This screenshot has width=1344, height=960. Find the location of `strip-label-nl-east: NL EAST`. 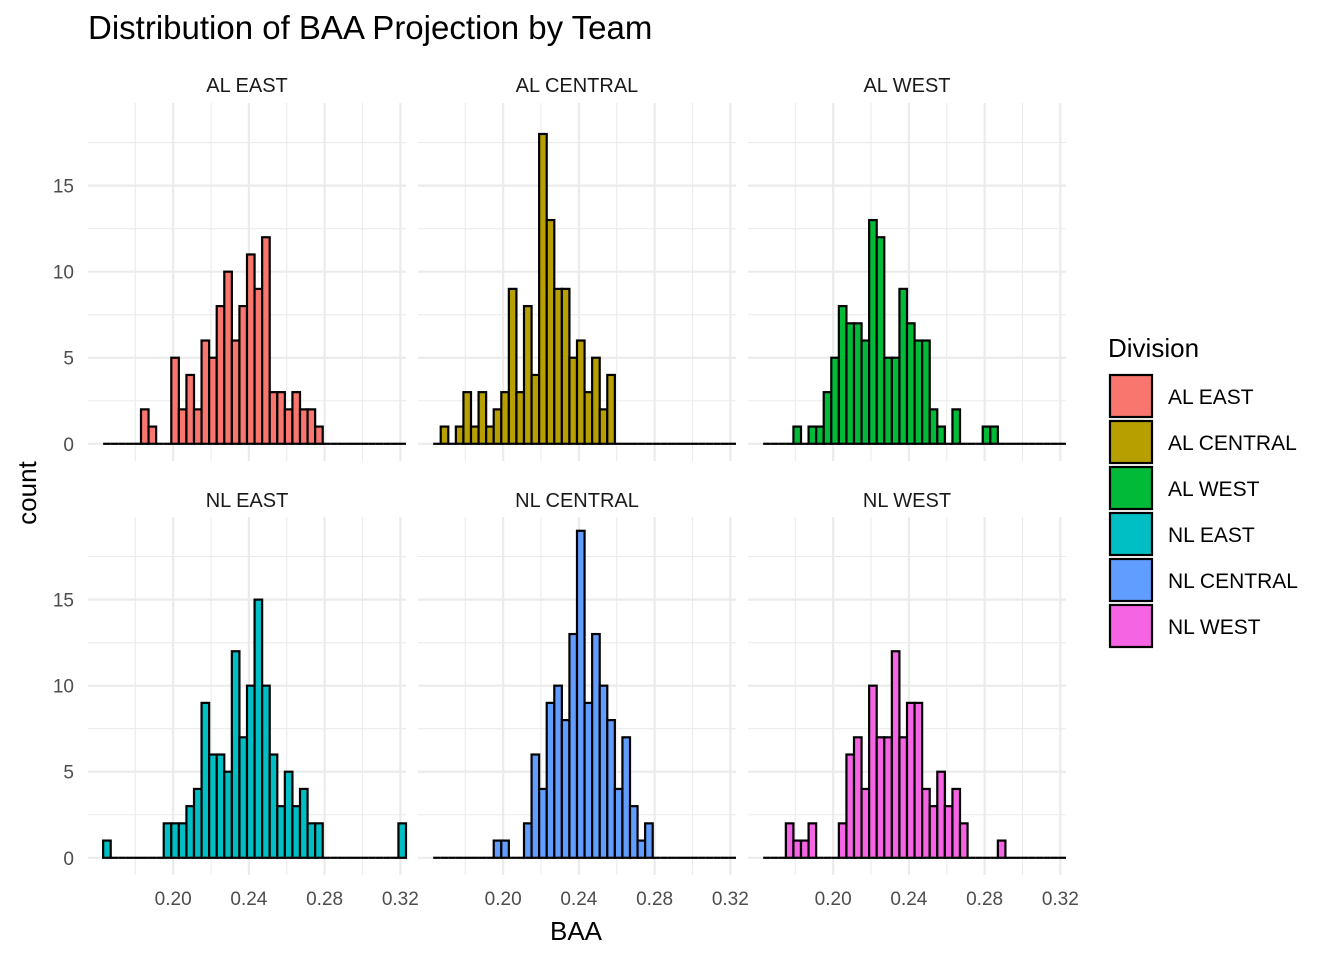

strip-label-nl-east: NL EAST is located at coordinates (247, 501).